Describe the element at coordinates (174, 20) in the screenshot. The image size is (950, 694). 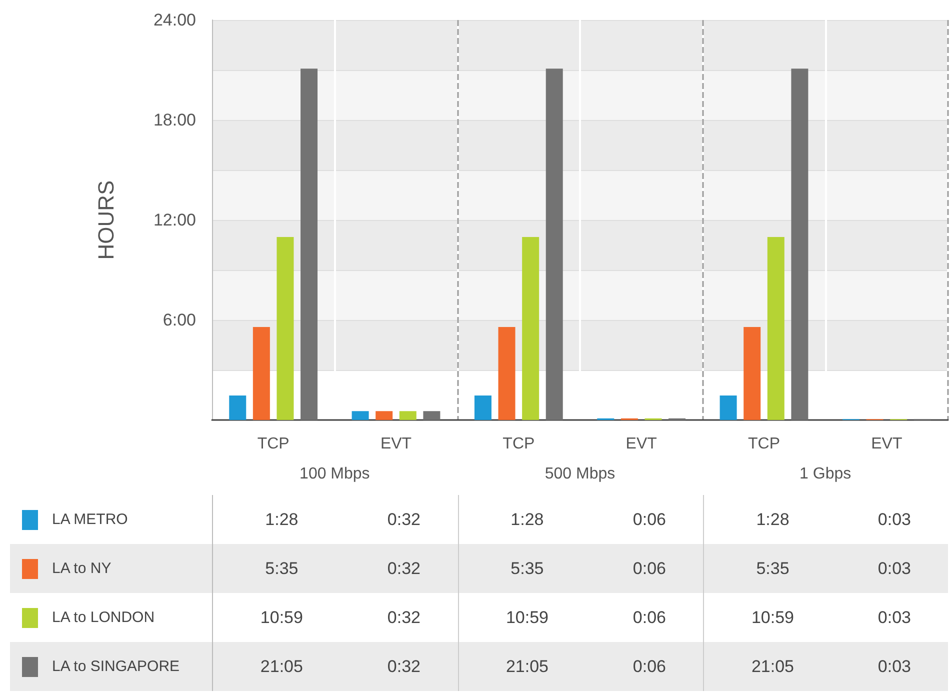
I see `y-tick-label: 24:00` at that location.